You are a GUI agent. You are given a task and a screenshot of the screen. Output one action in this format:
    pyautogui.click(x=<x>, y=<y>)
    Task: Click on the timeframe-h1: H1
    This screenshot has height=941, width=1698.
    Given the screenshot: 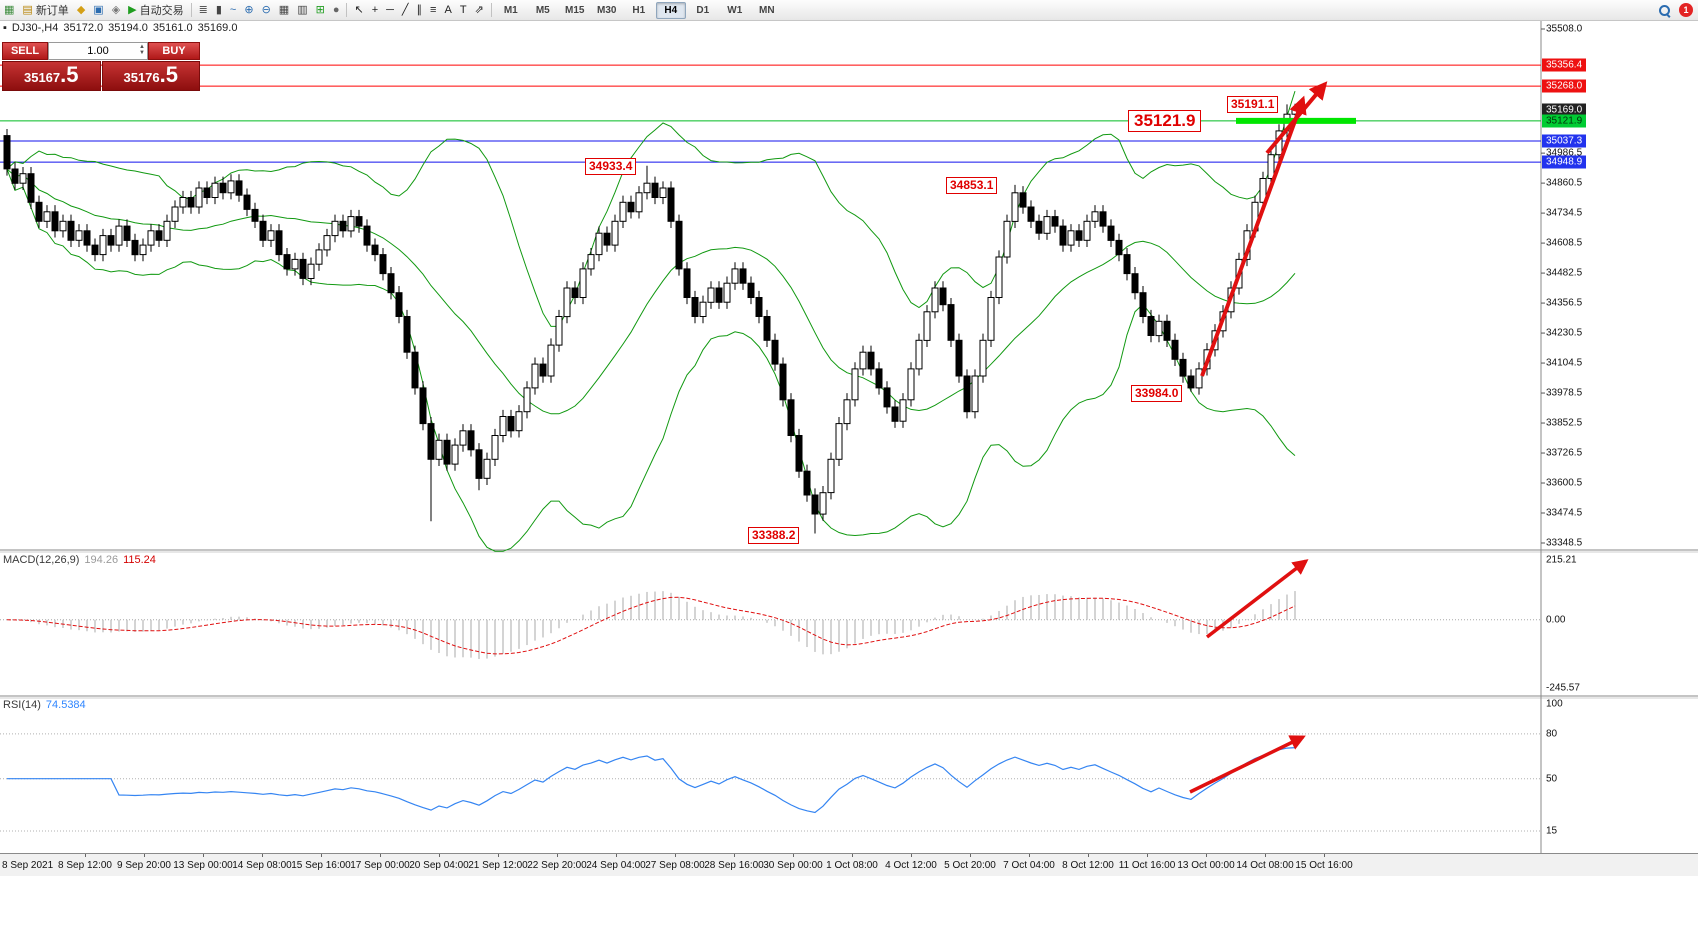 What is the action you would take?
    pyautogui.click(x=639, y=10)
    